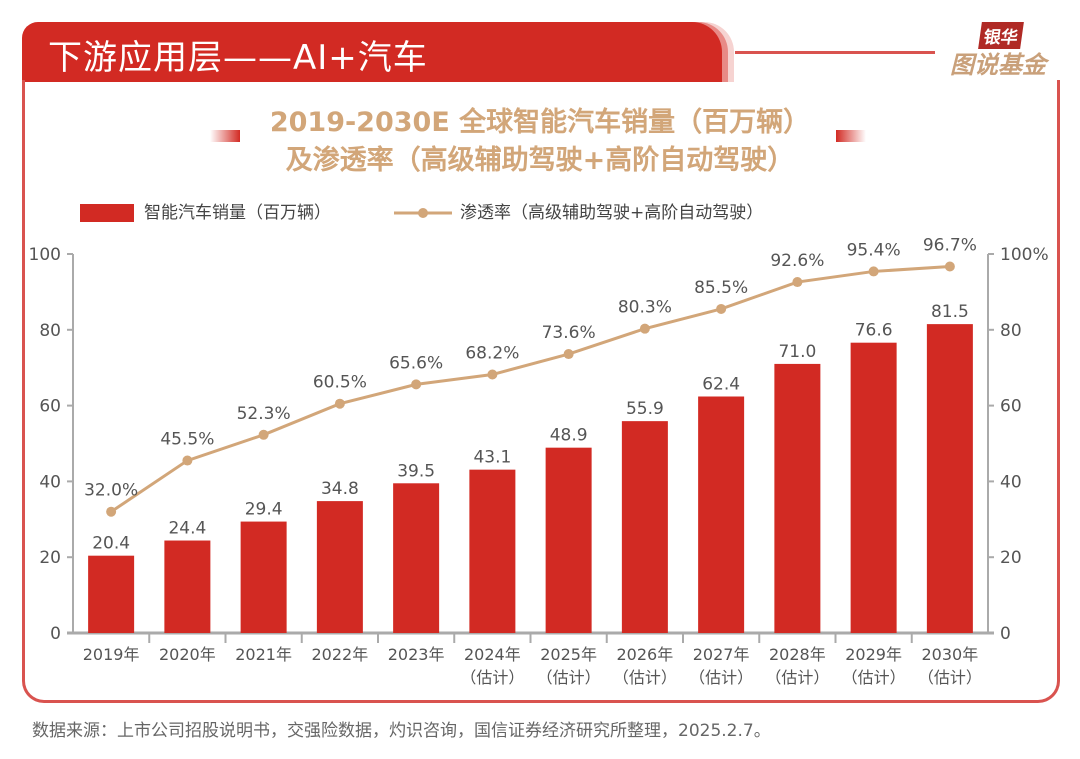 This screenshot has height=759, width=1080. Describe the element at coordinates (1005, 634) in the screenshot. I see `y2-tick-label: 0` at that location.